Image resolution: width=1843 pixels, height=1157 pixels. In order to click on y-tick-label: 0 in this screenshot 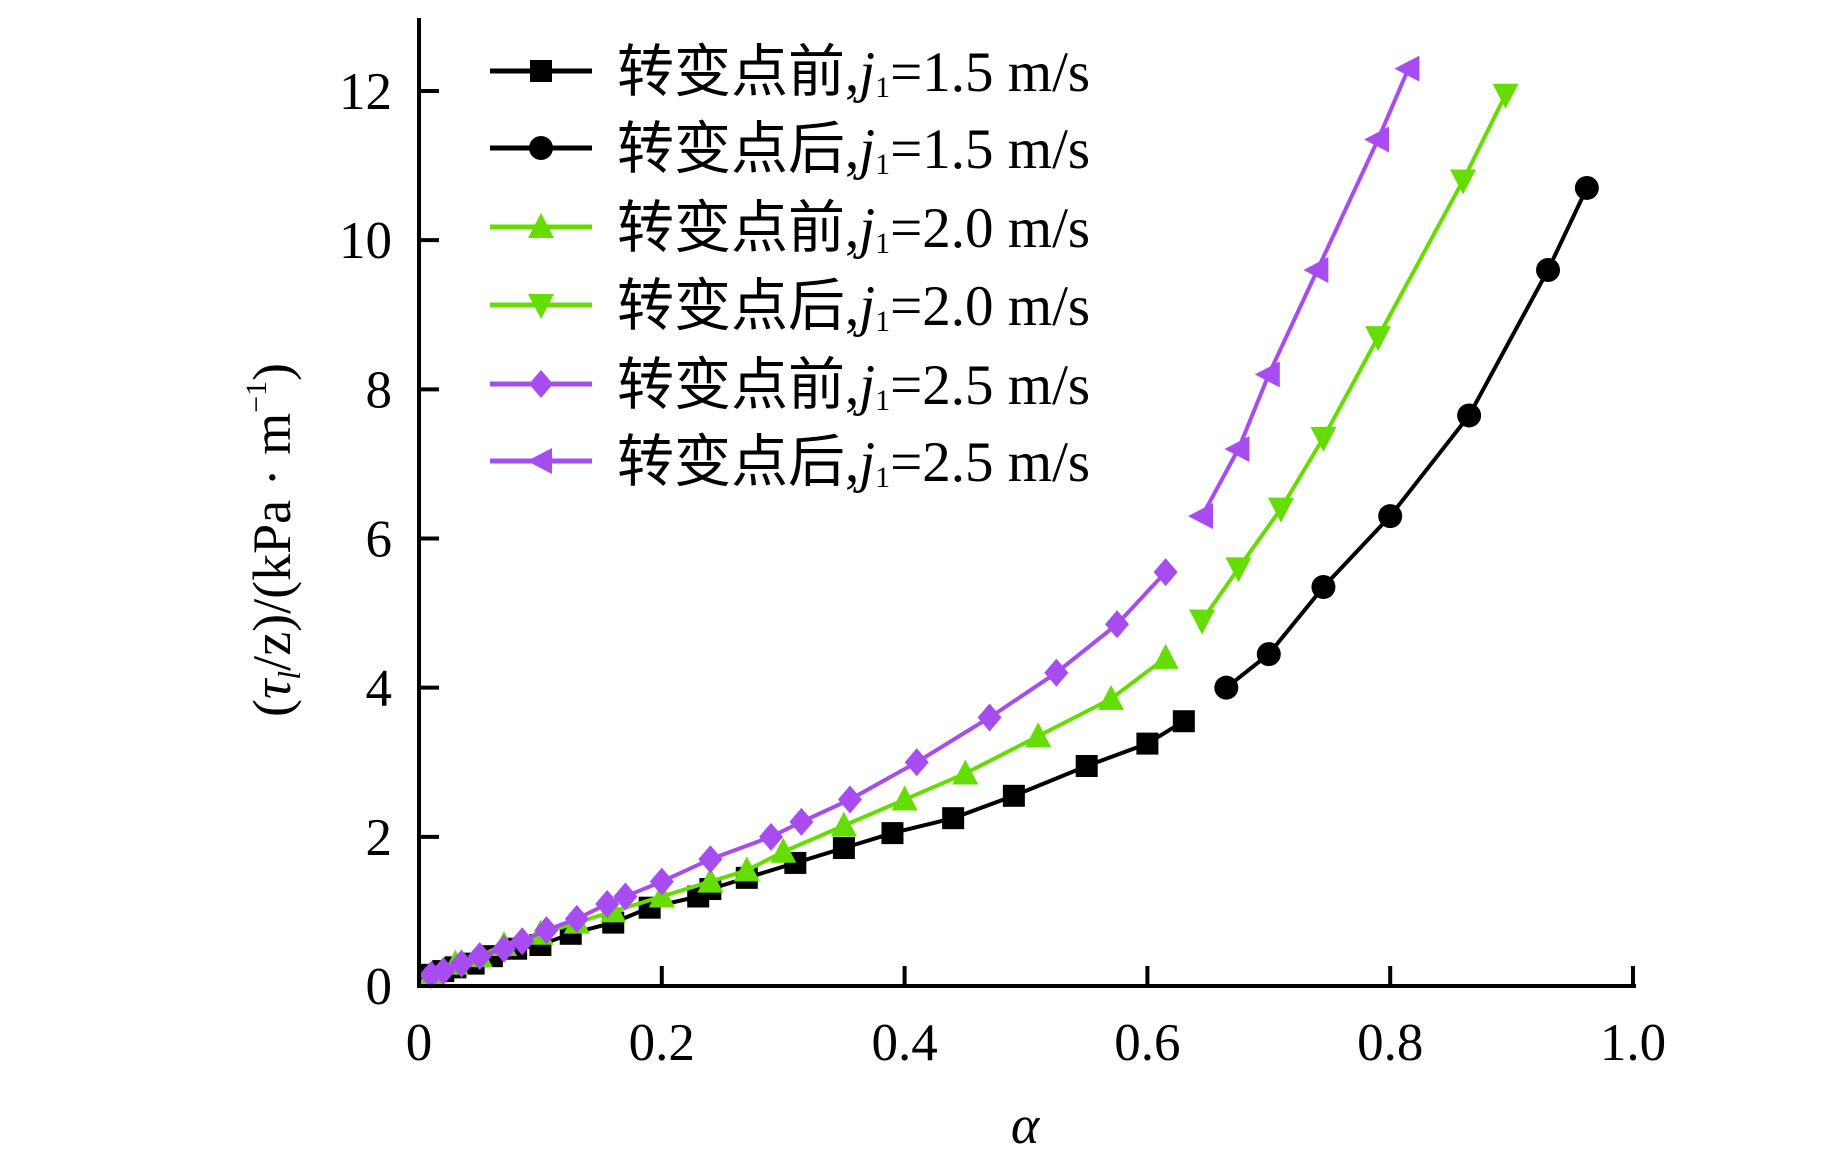, I will do `click(379, 987)`.